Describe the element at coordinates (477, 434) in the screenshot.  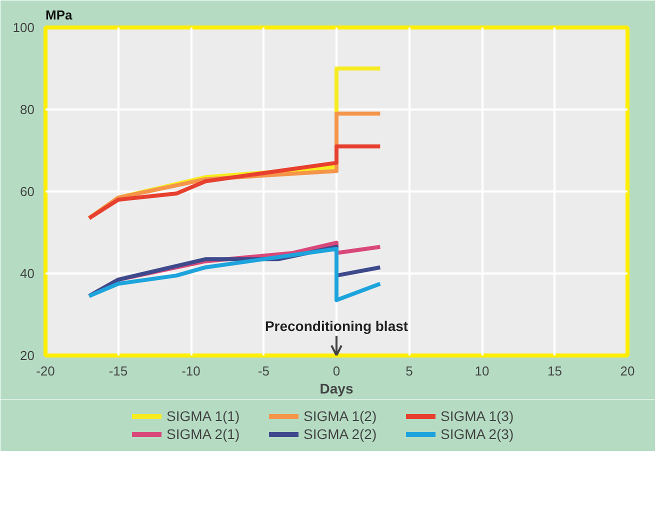
I see `legend-label: SIGMA 2(3)` at that location.